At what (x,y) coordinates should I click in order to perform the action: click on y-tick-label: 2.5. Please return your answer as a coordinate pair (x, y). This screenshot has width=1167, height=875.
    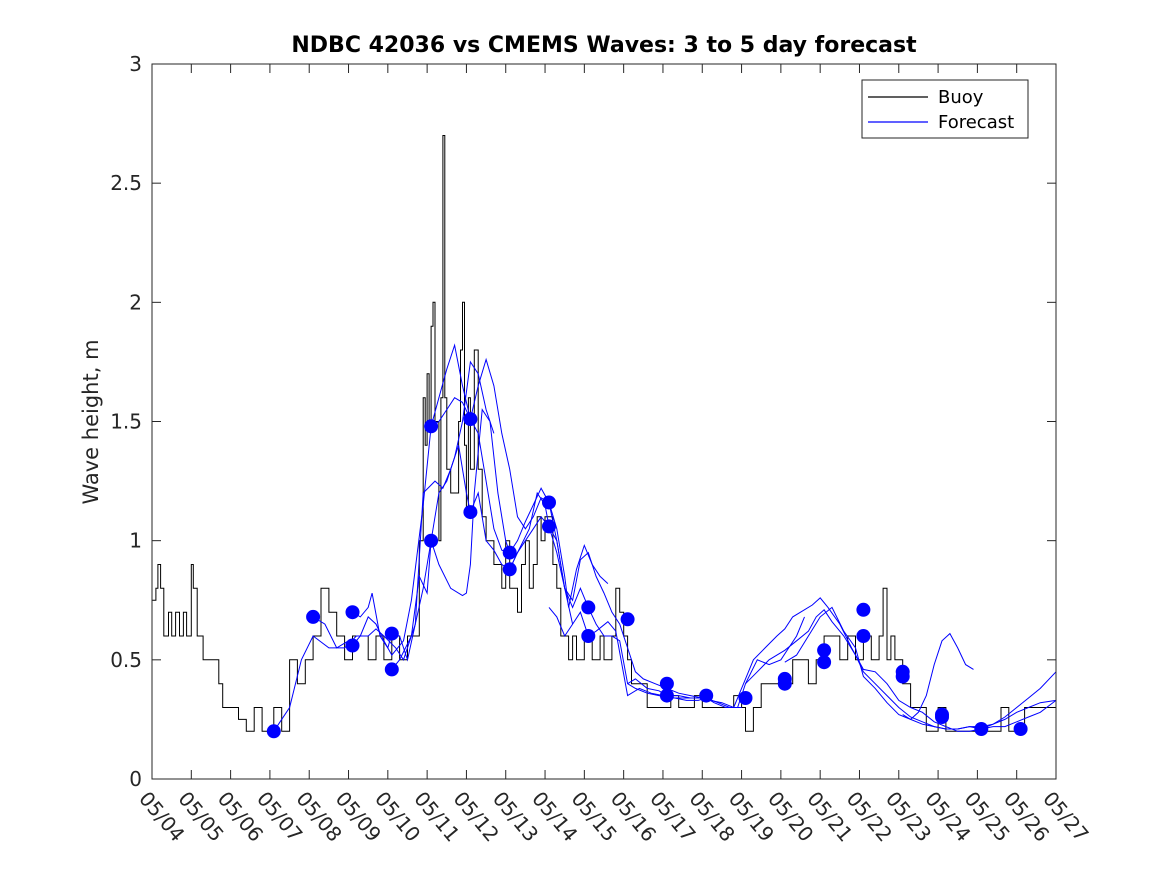
    Looking at the image, I should click on (126, 183).